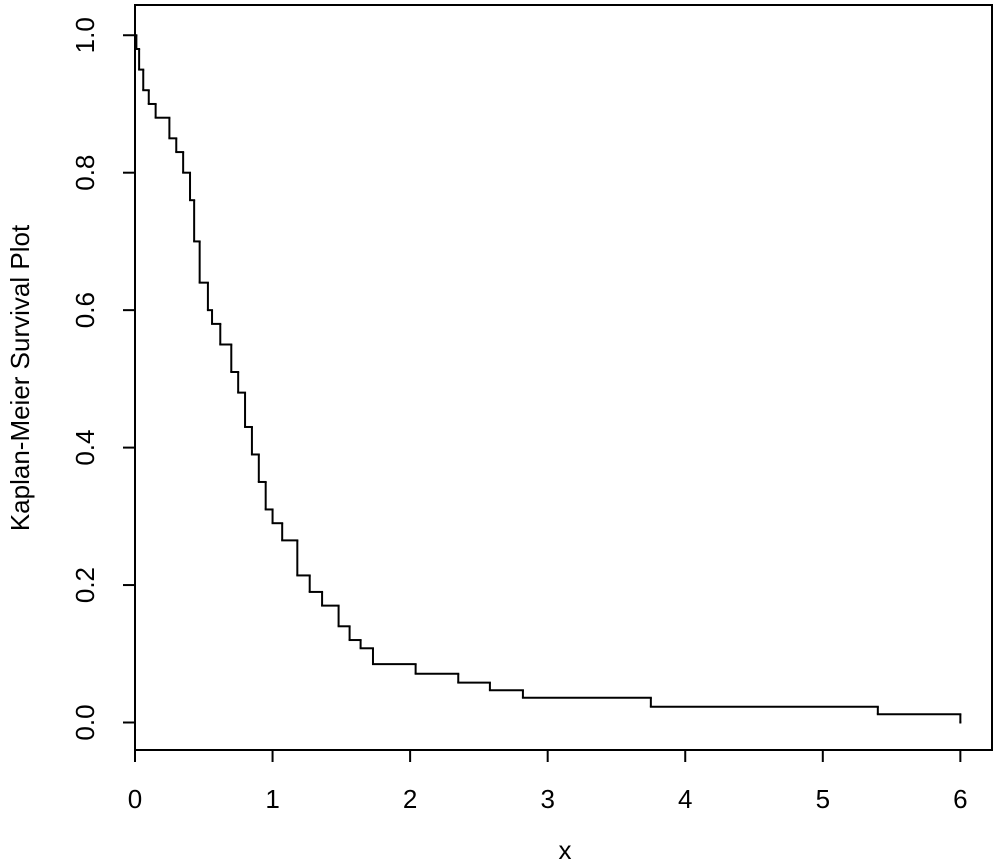 This screenshot has height=867, width=1000. I want to click on y-tick-label: 0.4, so click(85, 448).